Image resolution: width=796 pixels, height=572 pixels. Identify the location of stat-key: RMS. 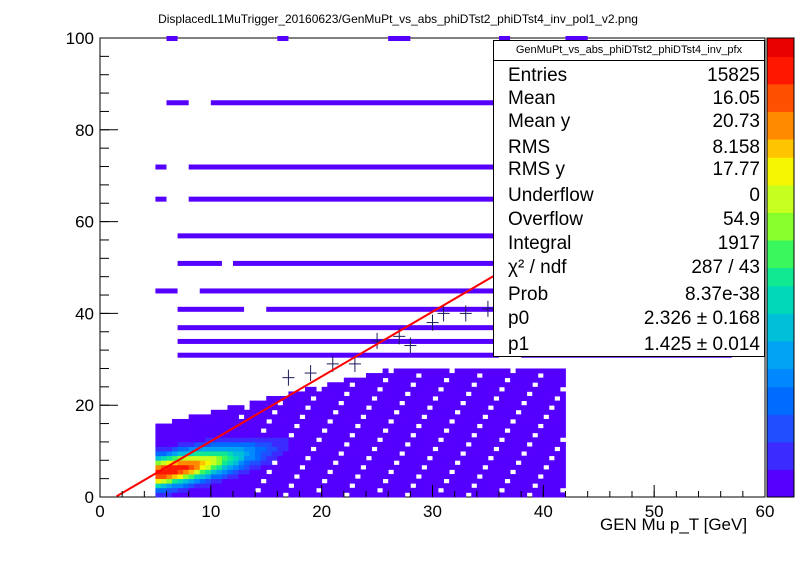
(529, 147).